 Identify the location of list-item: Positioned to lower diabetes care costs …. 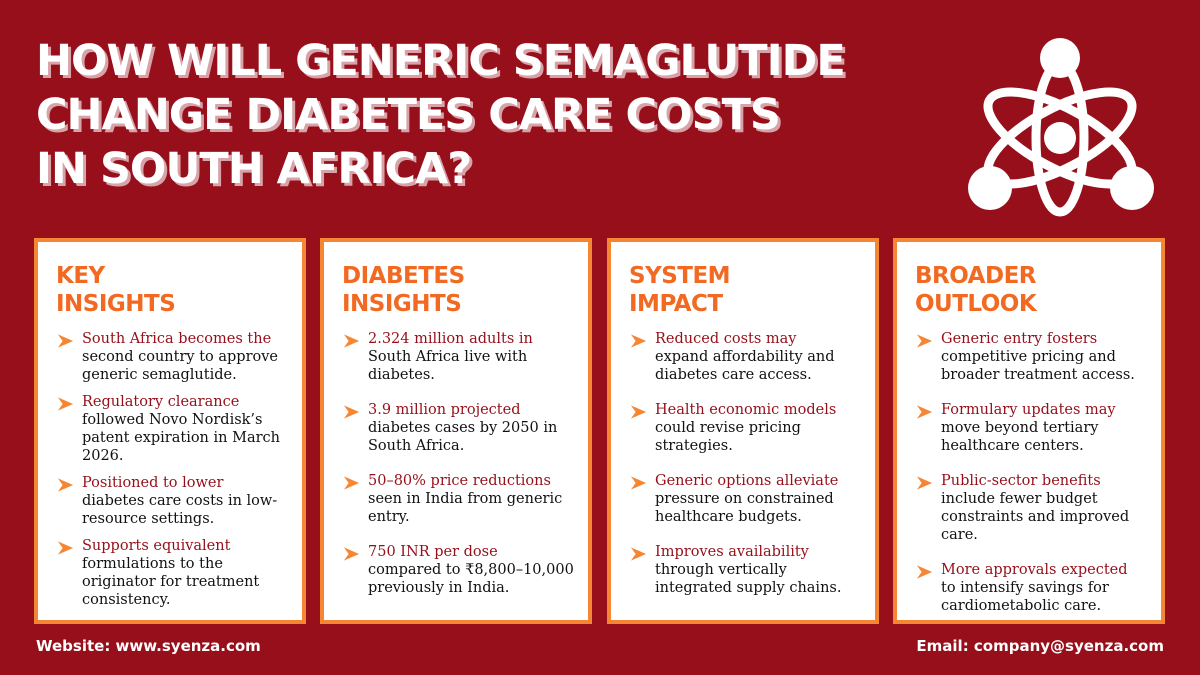
(172, 501).